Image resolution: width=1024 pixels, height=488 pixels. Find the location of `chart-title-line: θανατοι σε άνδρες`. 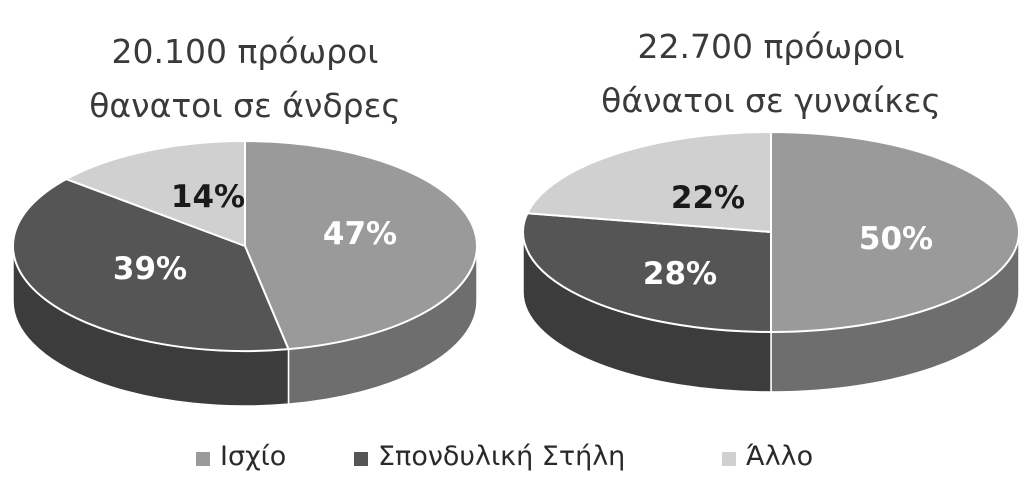

chart-title-line: θανατοι σε άνδρες is located at coordinates (245, 105).